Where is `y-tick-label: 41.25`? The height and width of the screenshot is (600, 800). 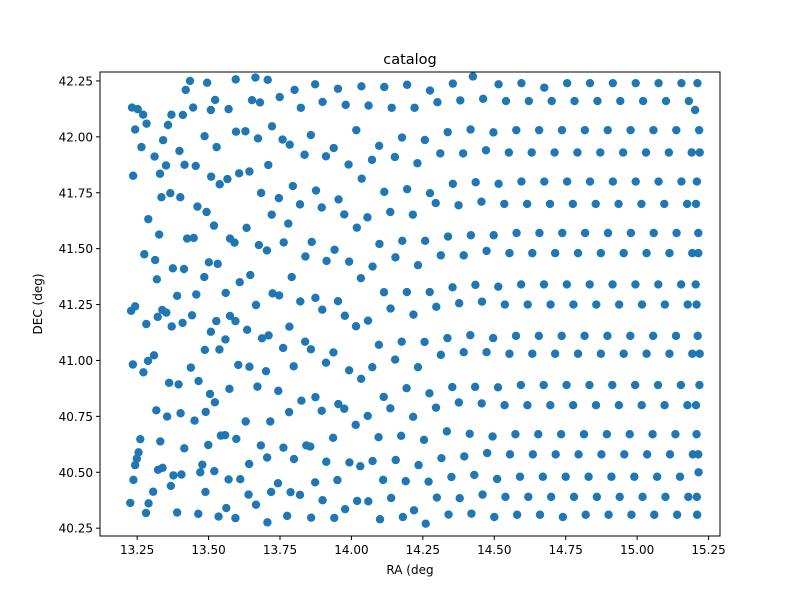 y-tick-label: 41.25 is located at coordinates (76, 305).